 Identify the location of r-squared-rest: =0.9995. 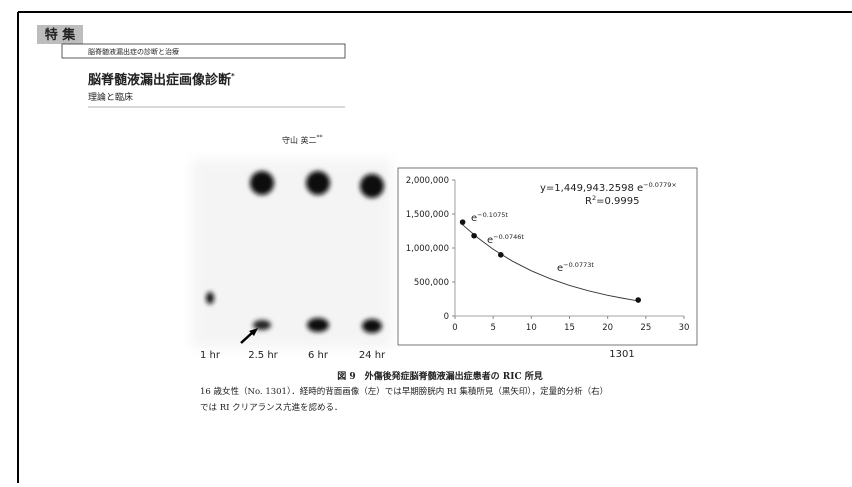
(617, 201).